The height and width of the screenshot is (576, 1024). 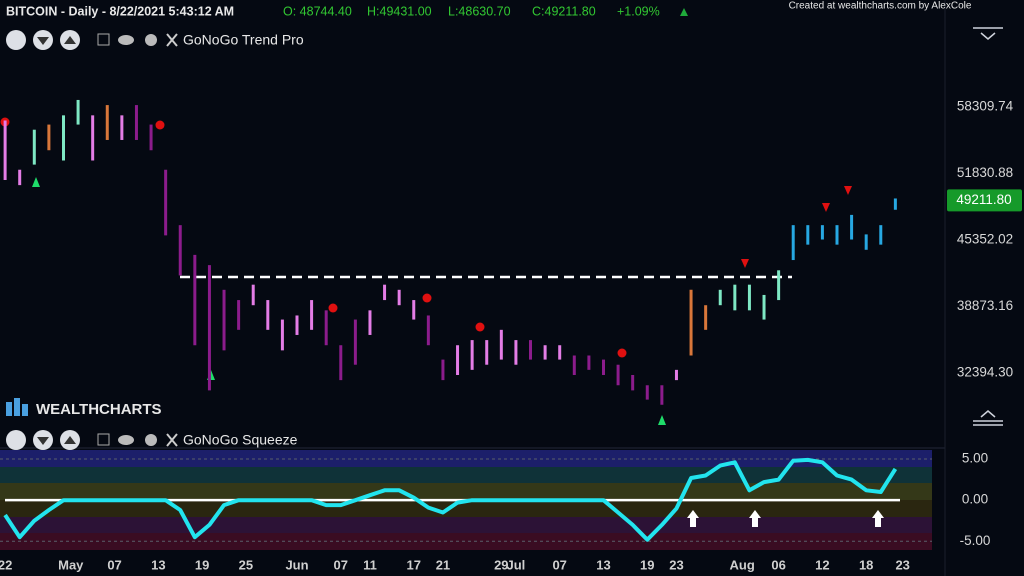 What do you see at coordinates (785, 518) in the screenshot?
I see `squeeze-arrows` at bounding box center [785, 518].